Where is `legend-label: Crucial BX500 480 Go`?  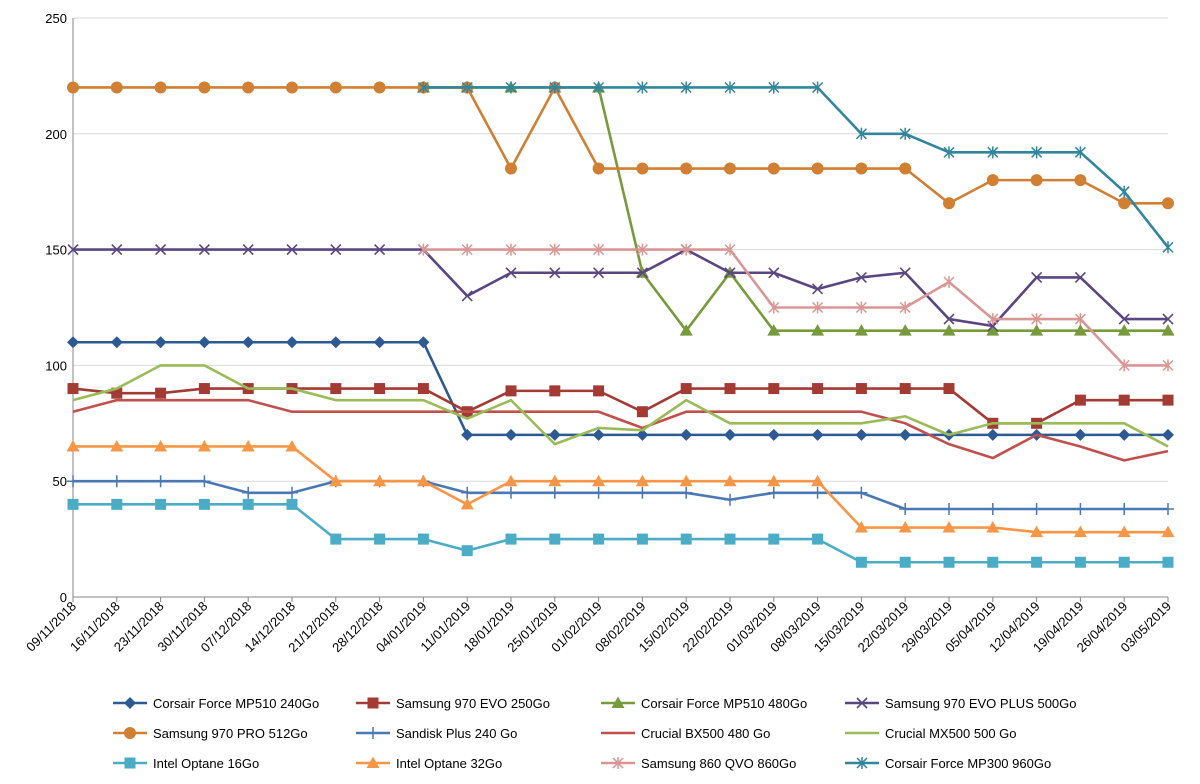 legend-label: Crucial BX500 480 Go is located at coordinates (705, 733).